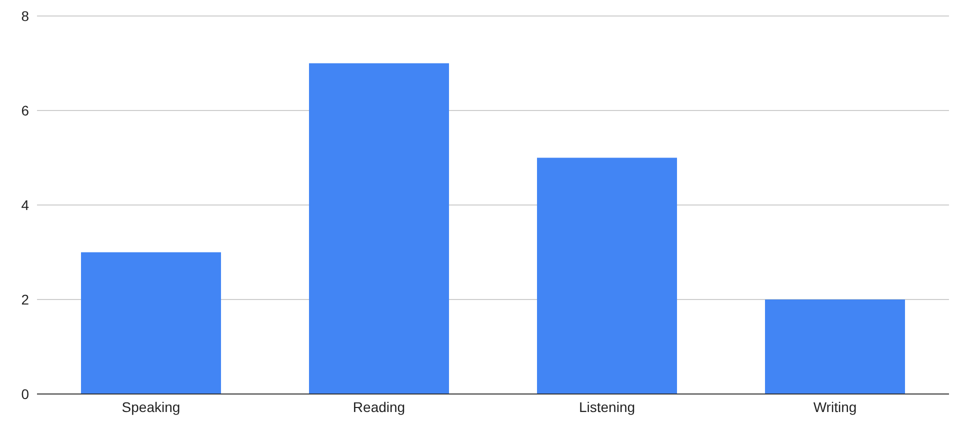 The height and width of the screenshot is (430, 961). Describe the element at coordinates (25, 394) in the screenshot. I see `y-tick-label: 0` at that location.